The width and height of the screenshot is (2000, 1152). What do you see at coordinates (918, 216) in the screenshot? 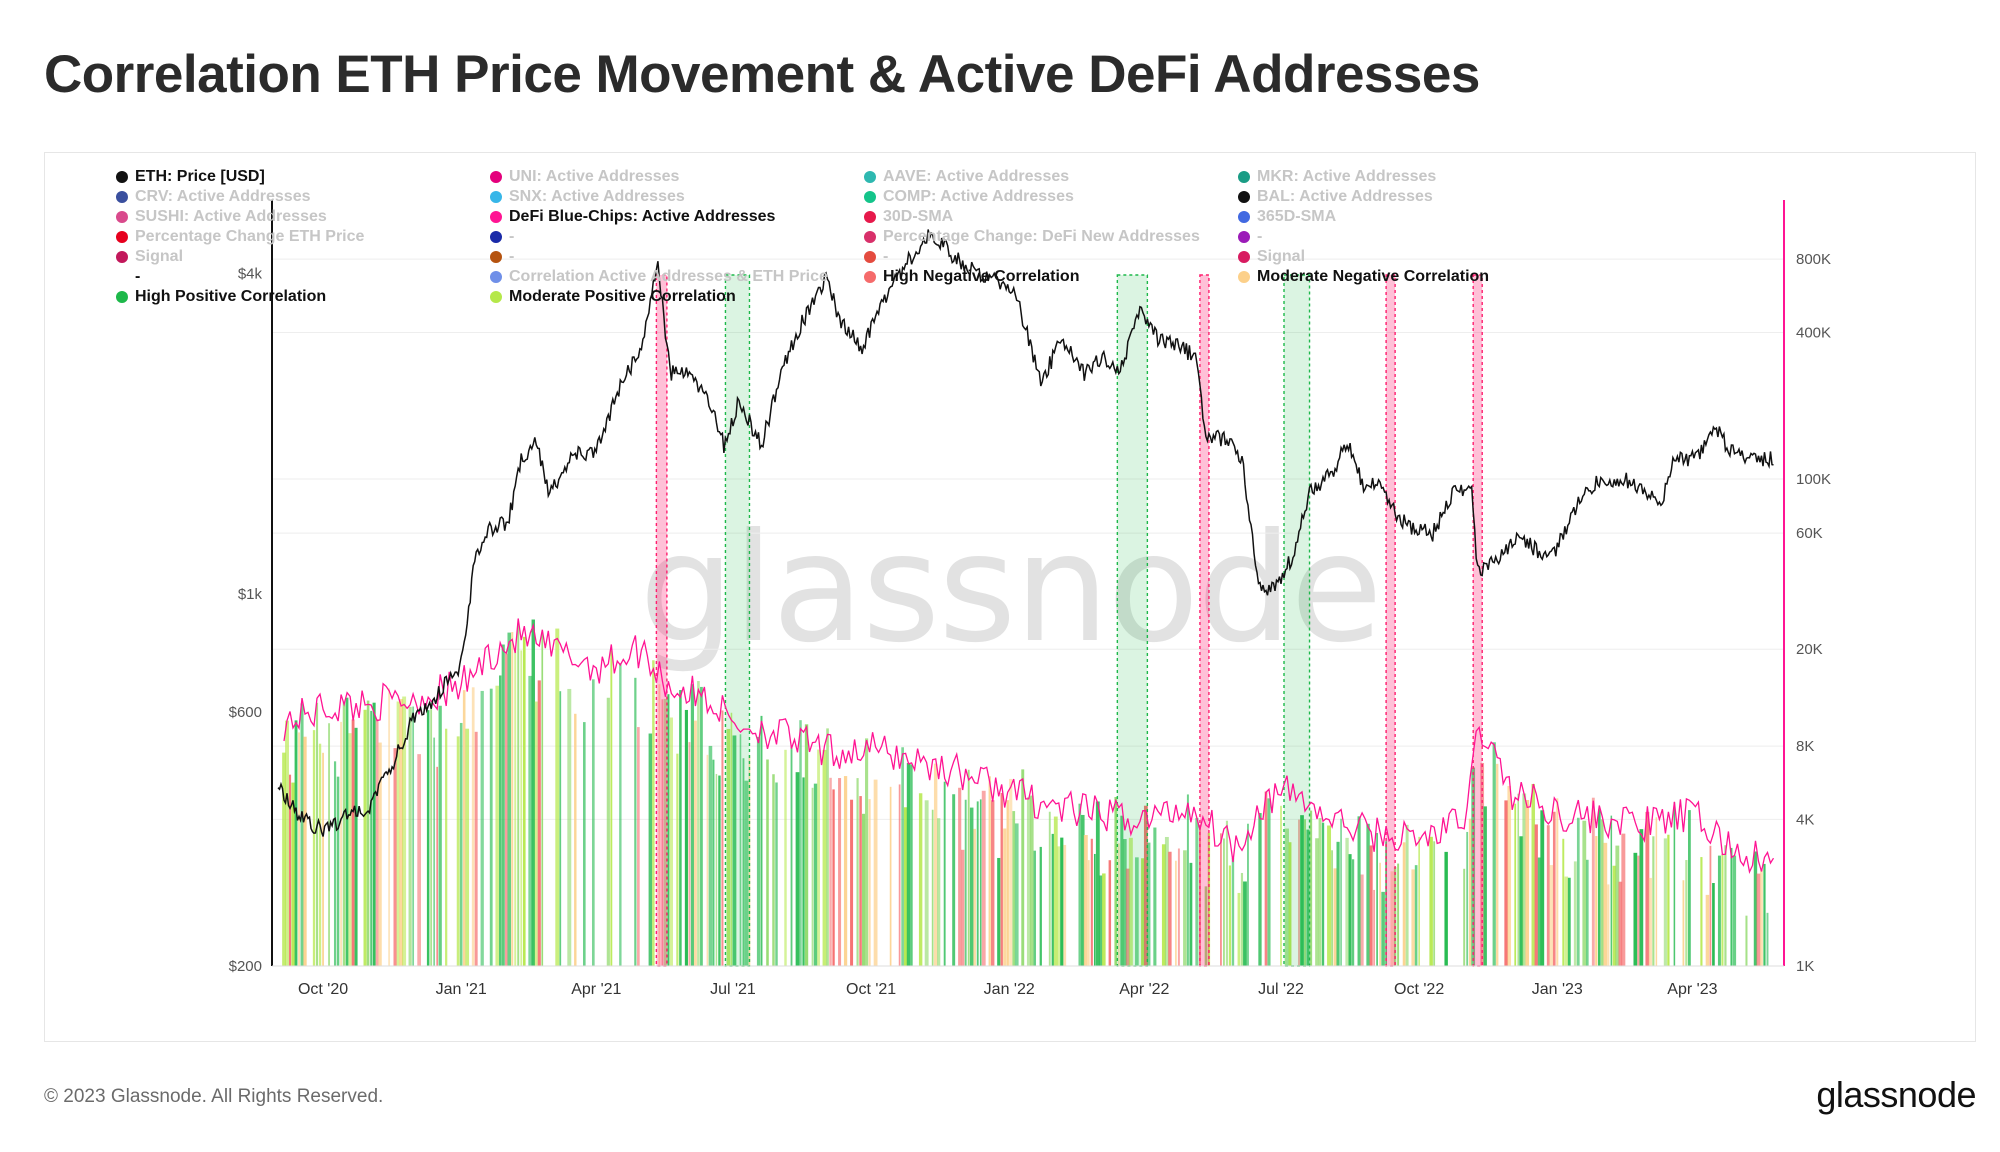
I see `legend-label: 30D-SMA` at bounding box center [918, 216].